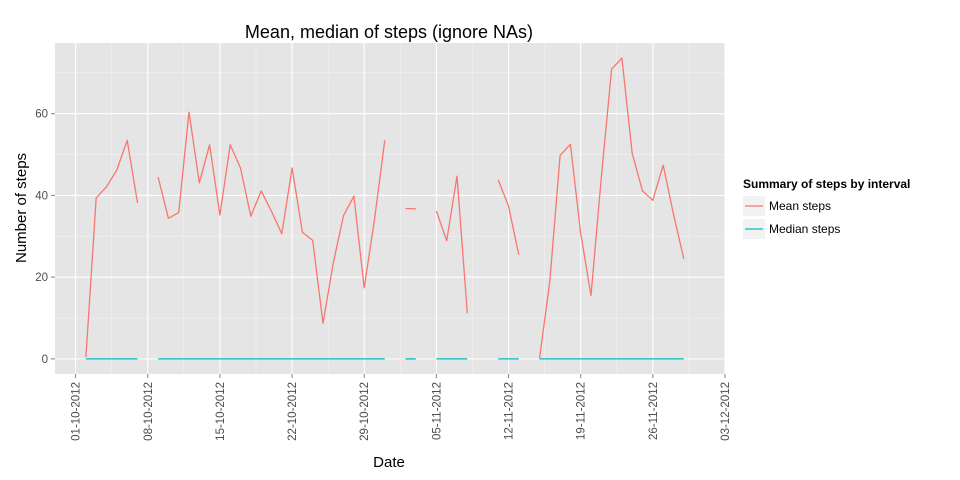 The image size is (960, 480). What do you see at coordinates (41, 115) in the screenshot?
I see `y-tick-label: 60` at bounding box center [41, 115].